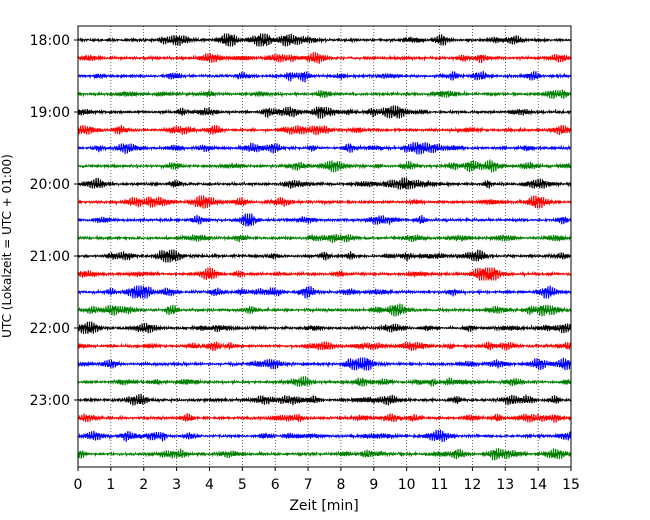  I want to click on x-tick-label: 15, so click(571, 485).